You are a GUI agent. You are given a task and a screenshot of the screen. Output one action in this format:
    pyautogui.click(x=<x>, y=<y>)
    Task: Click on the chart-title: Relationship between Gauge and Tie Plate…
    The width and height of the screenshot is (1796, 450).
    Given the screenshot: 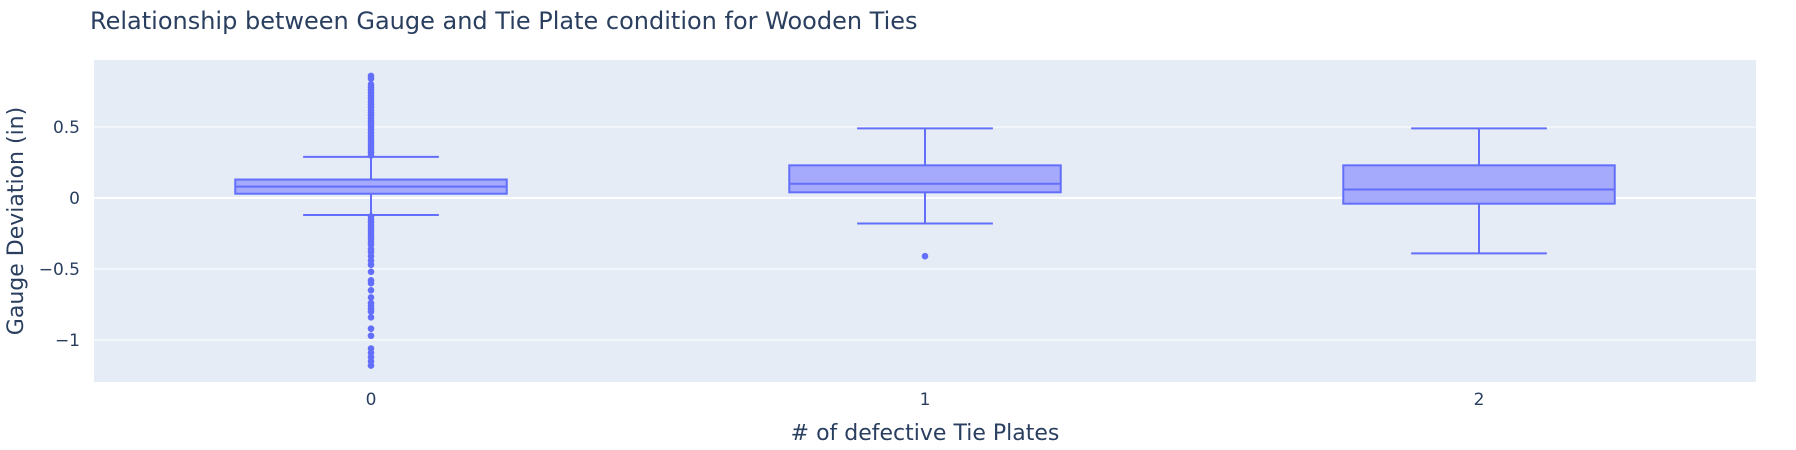 What is the action you would take?
    pyautogui.click(x=504, y=21)
    